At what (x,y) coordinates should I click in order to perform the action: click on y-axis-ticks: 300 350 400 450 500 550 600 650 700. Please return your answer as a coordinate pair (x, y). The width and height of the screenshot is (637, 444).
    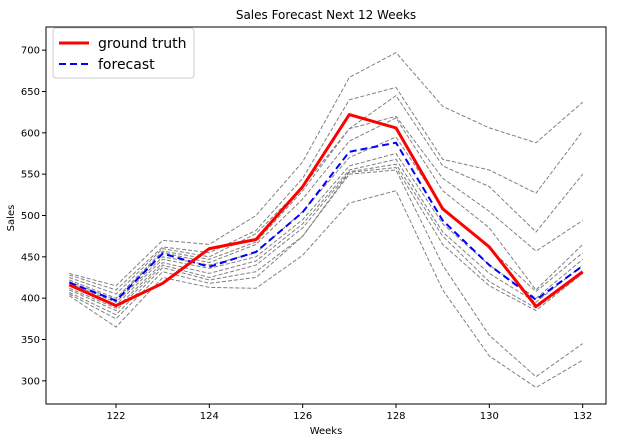
    Looking at the image, I should click on (33, 216).